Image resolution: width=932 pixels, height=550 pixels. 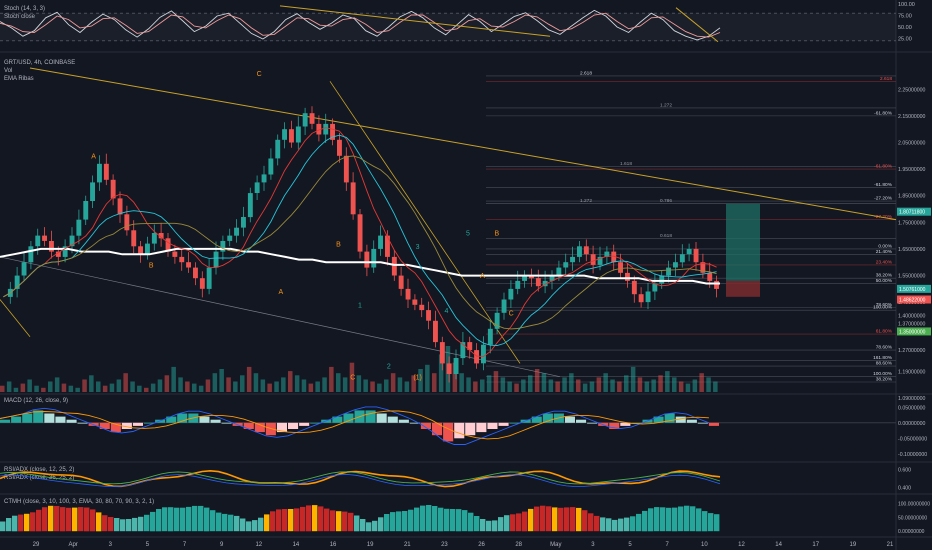 What do you see at coordinates (884, 348) in the screenshot?
I see `fib-level-label-20: 78.60%` at bounding box center [884, 348].